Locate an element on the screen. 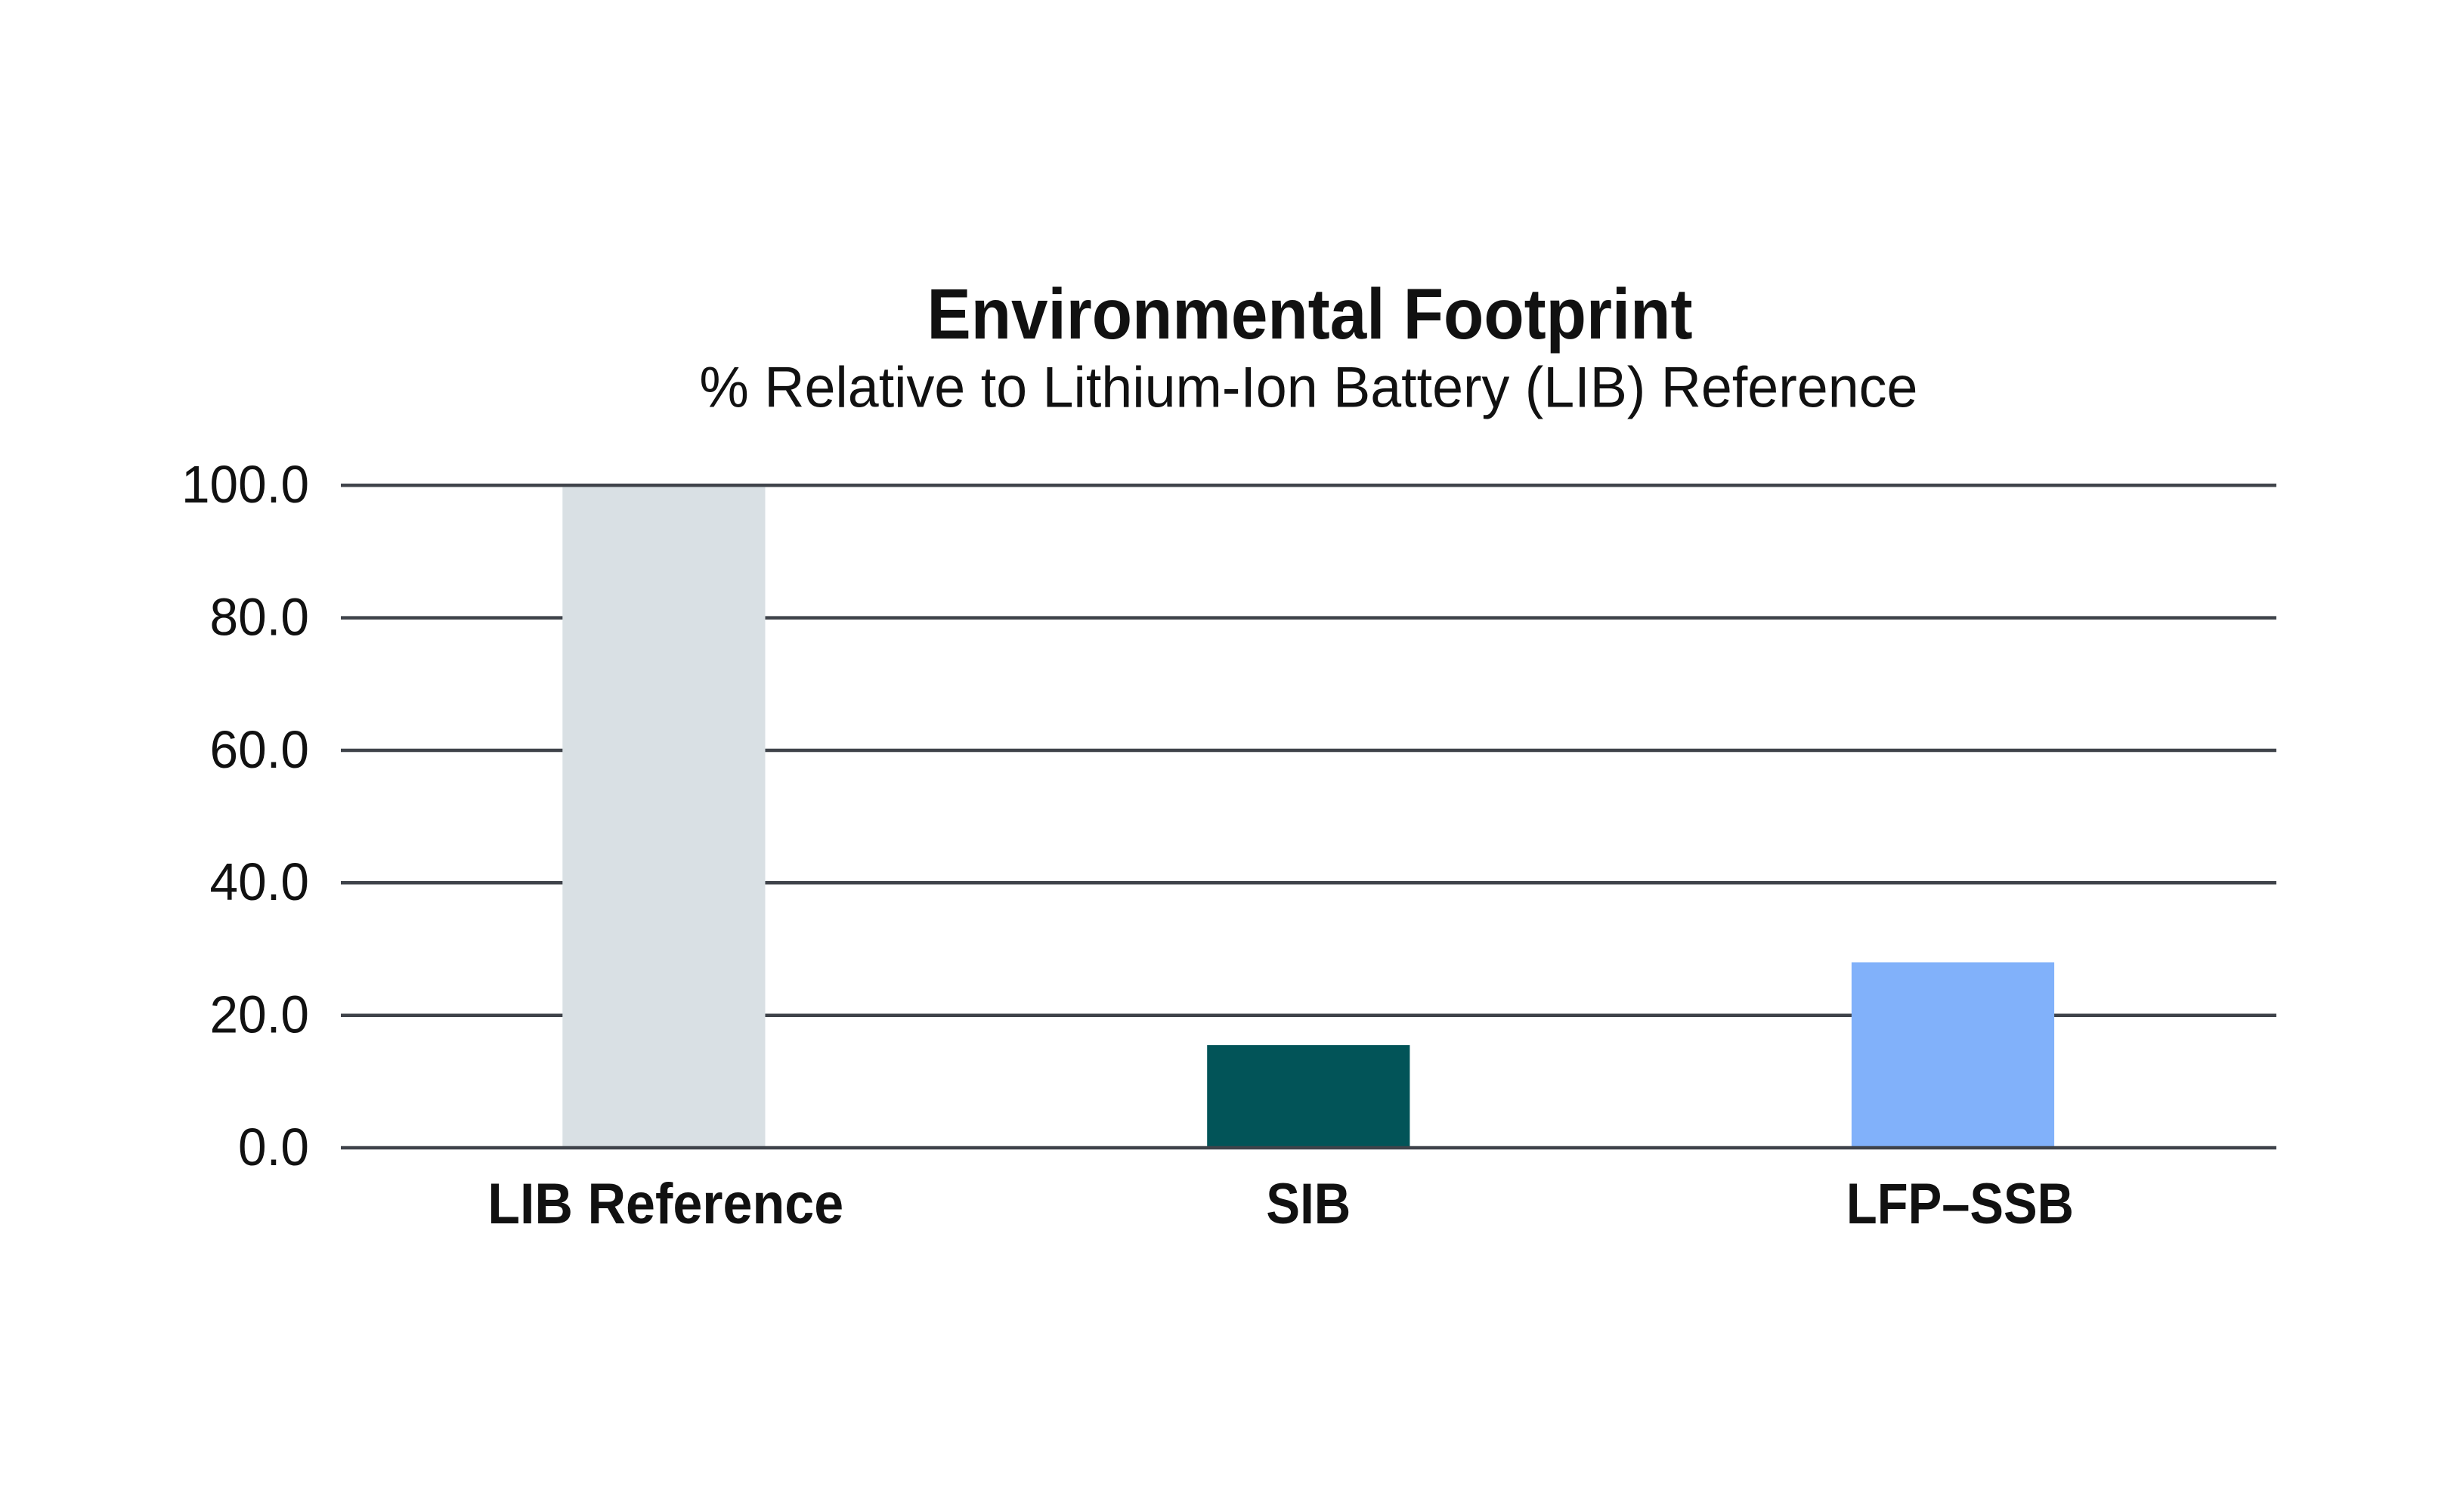 This screenshot has height=1512, width=2457. svg-text: 40.0 is located at coordinates (260, 881).